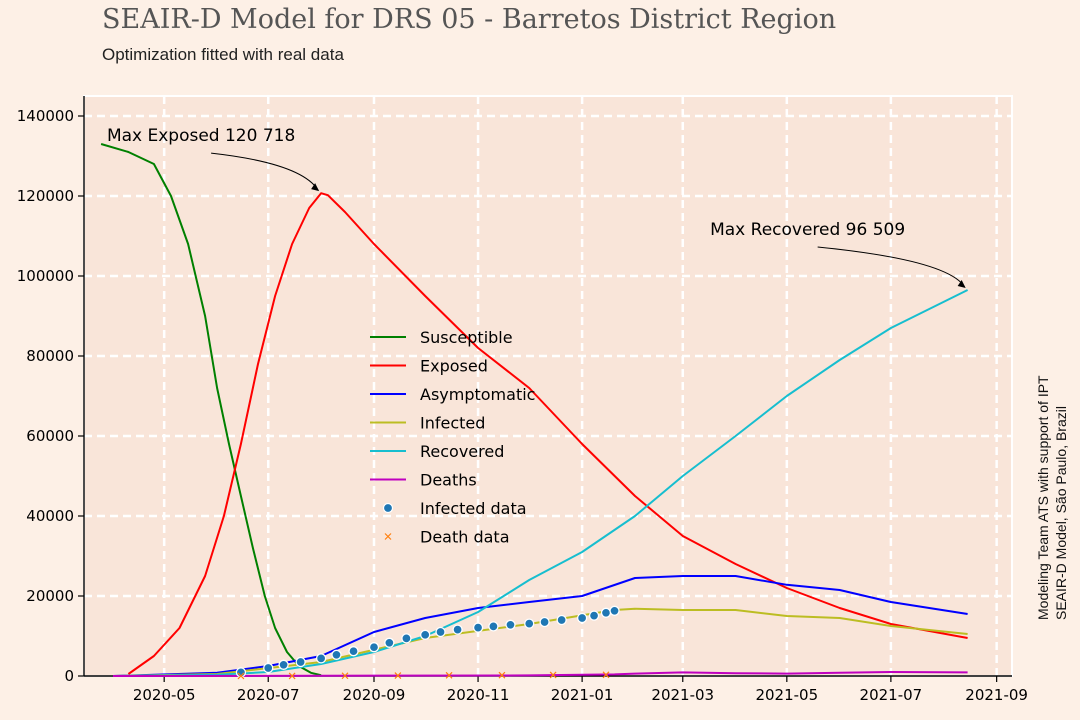 The height and width of the screenshot is (720, 1080). Describe the element at coordinates (466, 337) in the screenshot. I see `legend-label: Susceptible` at that location.